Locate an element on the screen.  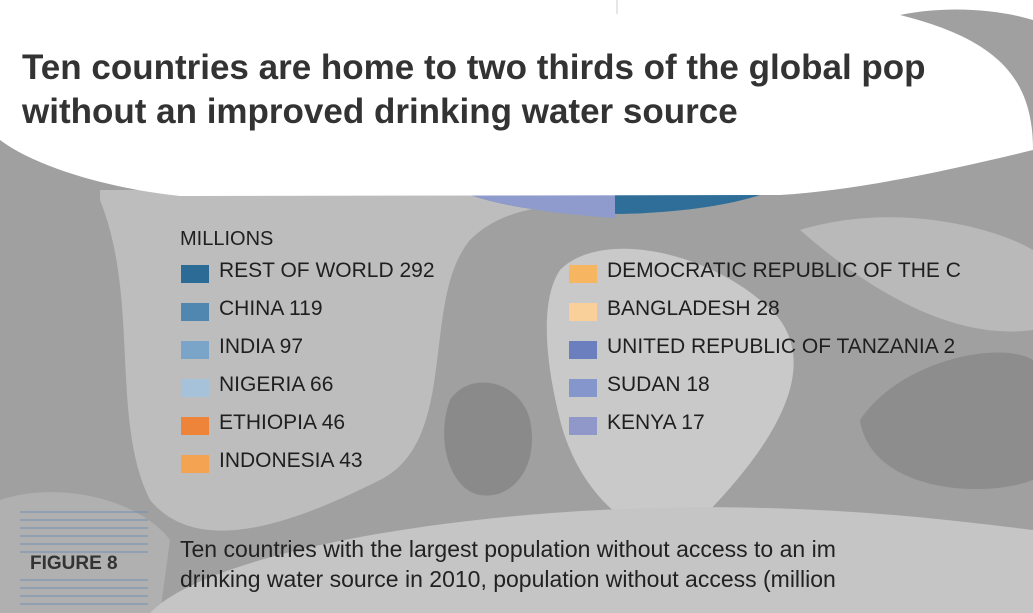
legend-label: KENYA 17 is located at coordinates (656, 422).